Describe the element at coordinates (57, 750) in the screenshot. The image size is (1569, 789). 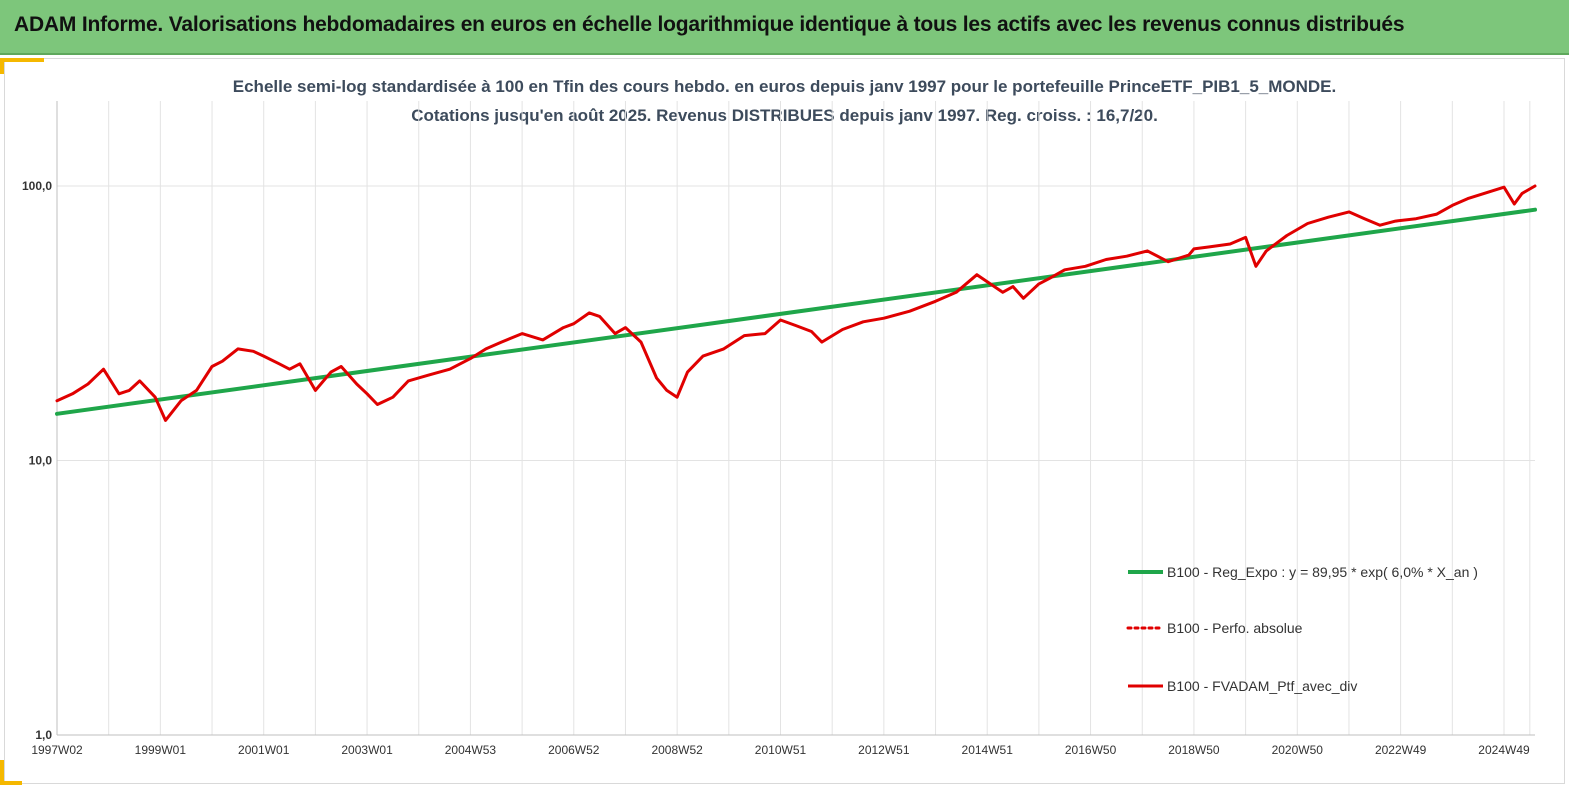
I see `x-tick-label: 1997W02` at that location.